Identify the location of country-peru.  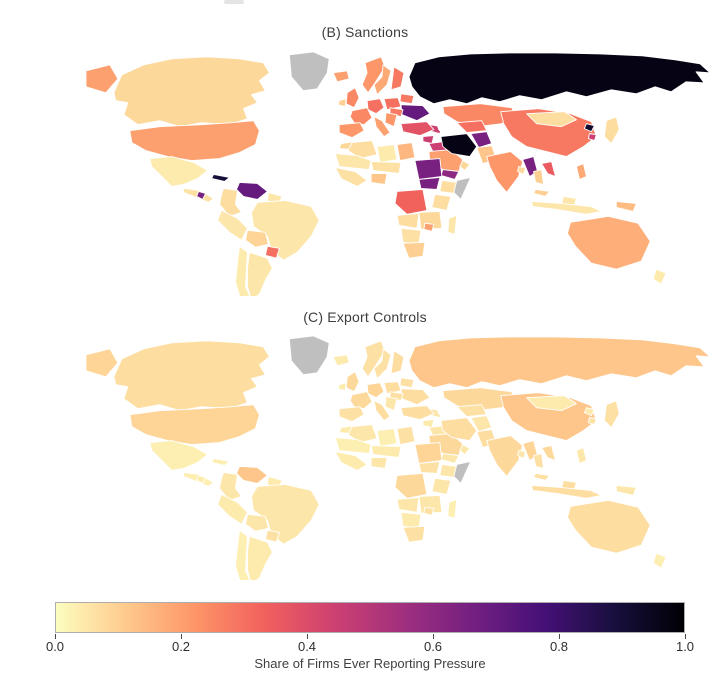
(232, 509).